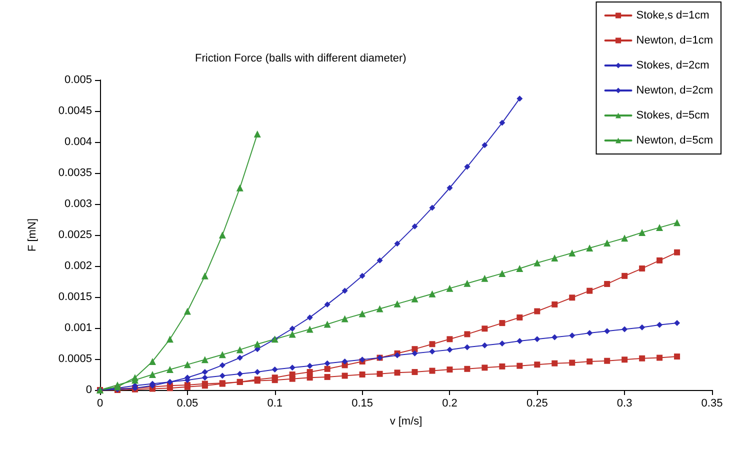  Describe the element at coordinates (89, 390) in the screenshot. I see `y-tick-label: 0` at that location.